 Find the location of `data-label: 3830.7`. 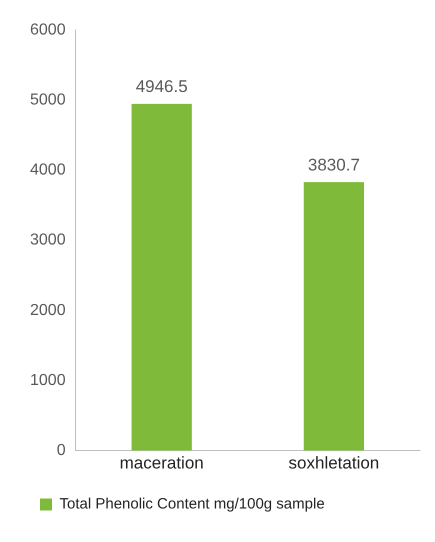

data-label: 3830.7 is located at coordinates (334, 164).